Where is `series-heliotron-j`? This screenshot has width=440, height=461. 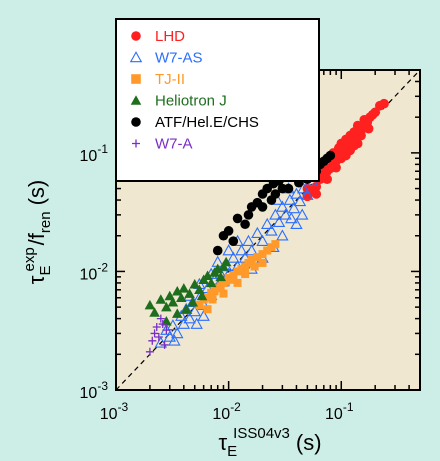
series-heliotron-j is located at coordinates (188, 291).